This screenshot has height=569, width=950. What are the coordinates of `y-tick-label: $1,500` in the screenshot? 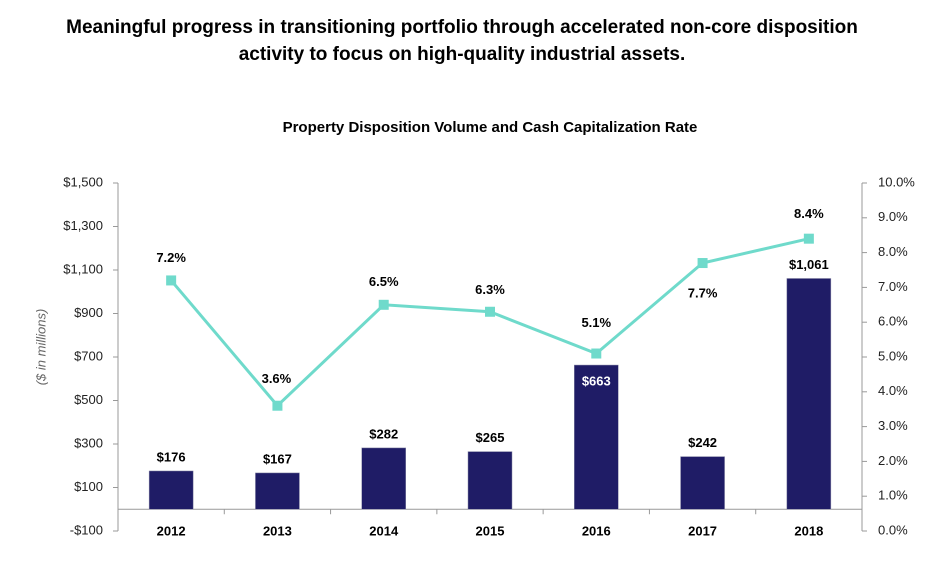 It's located at (83, 181).